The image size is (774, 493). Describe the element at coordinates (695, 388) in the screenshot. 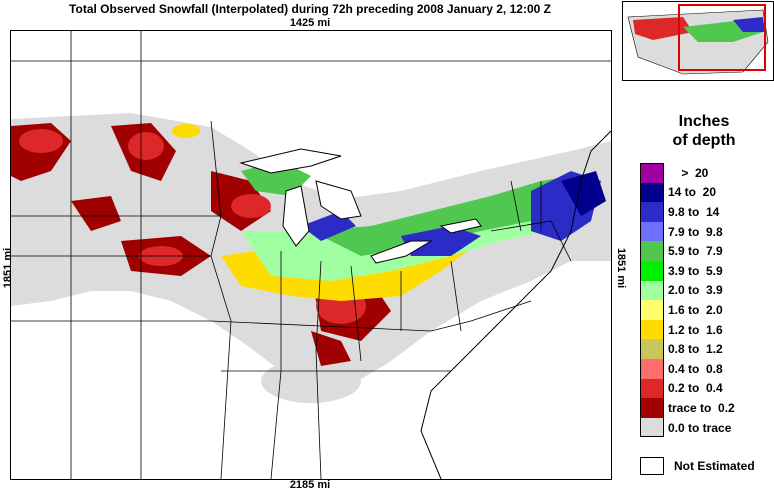

I see `legend-label: 0.2 to 0.4` at that location.